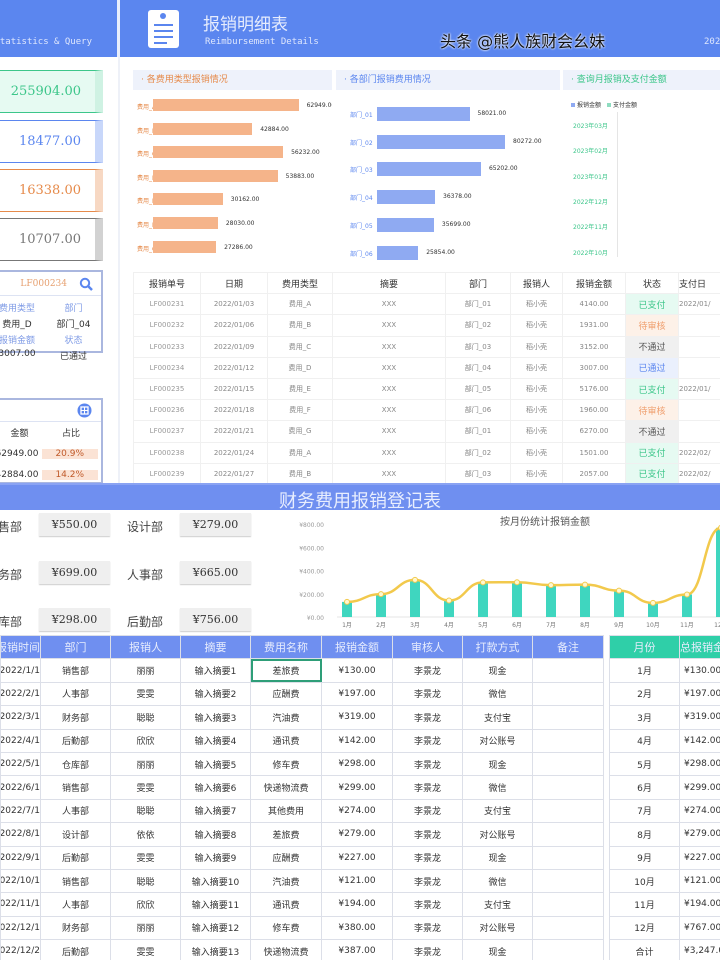 This screenshot has width=720, height=960. I want to click on table-row: 2022/7/1 人事部 聪聪 输入摘要7 其他费用 ¥274.00 李景龙 支付宝, so click(302, 811).